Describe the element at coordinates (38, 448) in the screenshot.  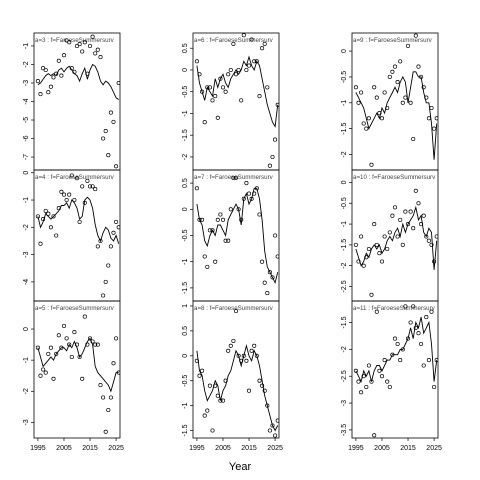
I see `x-tick-label: 1995` at that location.